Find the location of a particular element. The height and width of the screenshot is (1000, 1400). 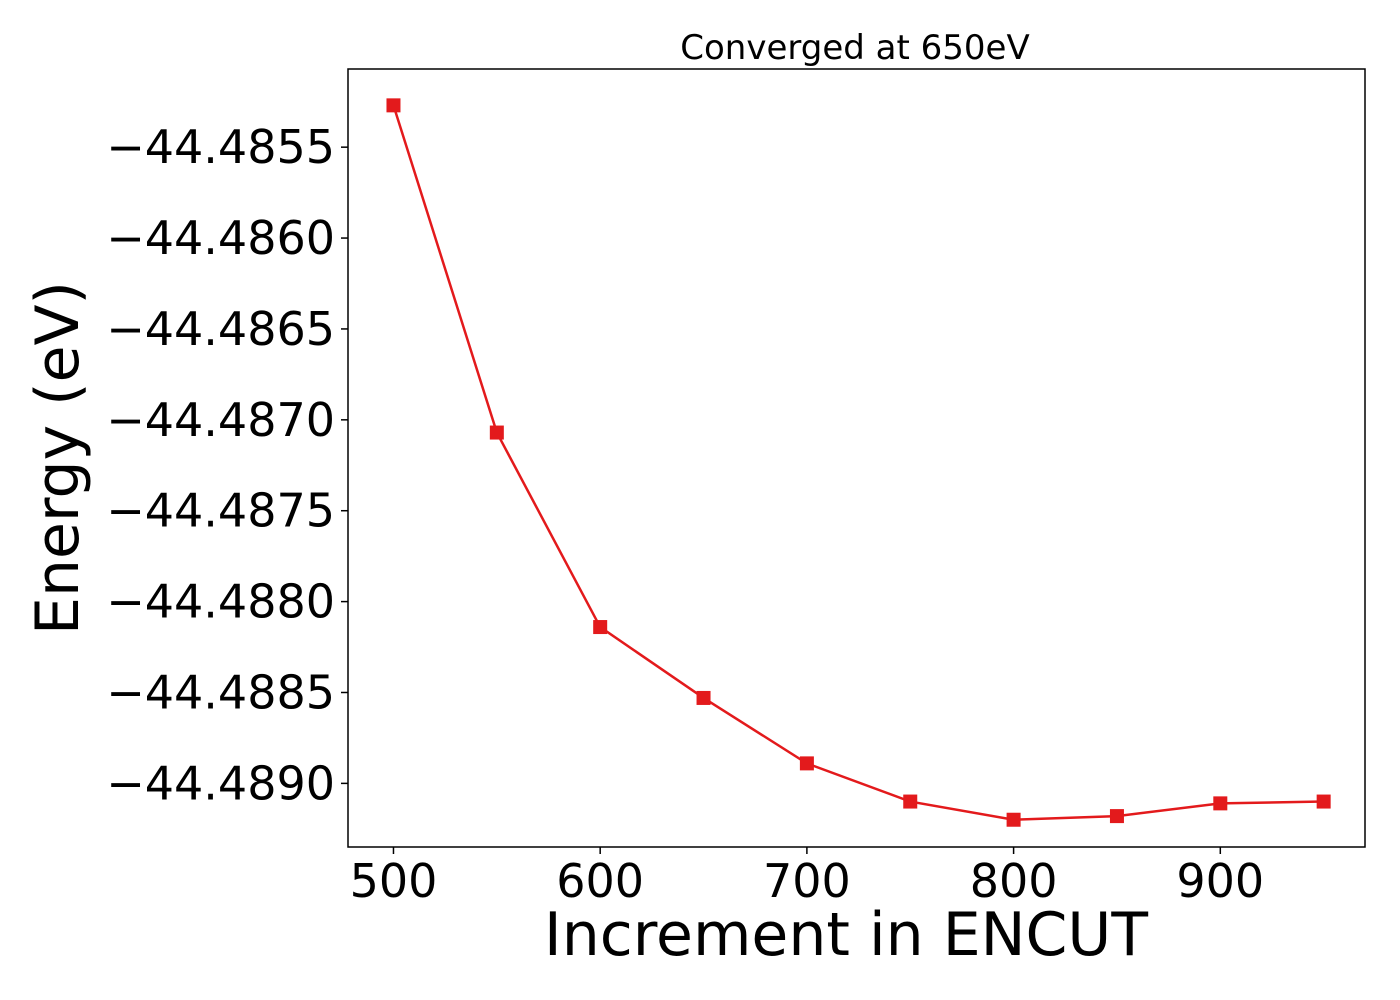

x-axis: 500 600 700 800 900 is located at coordinates (807, 877).